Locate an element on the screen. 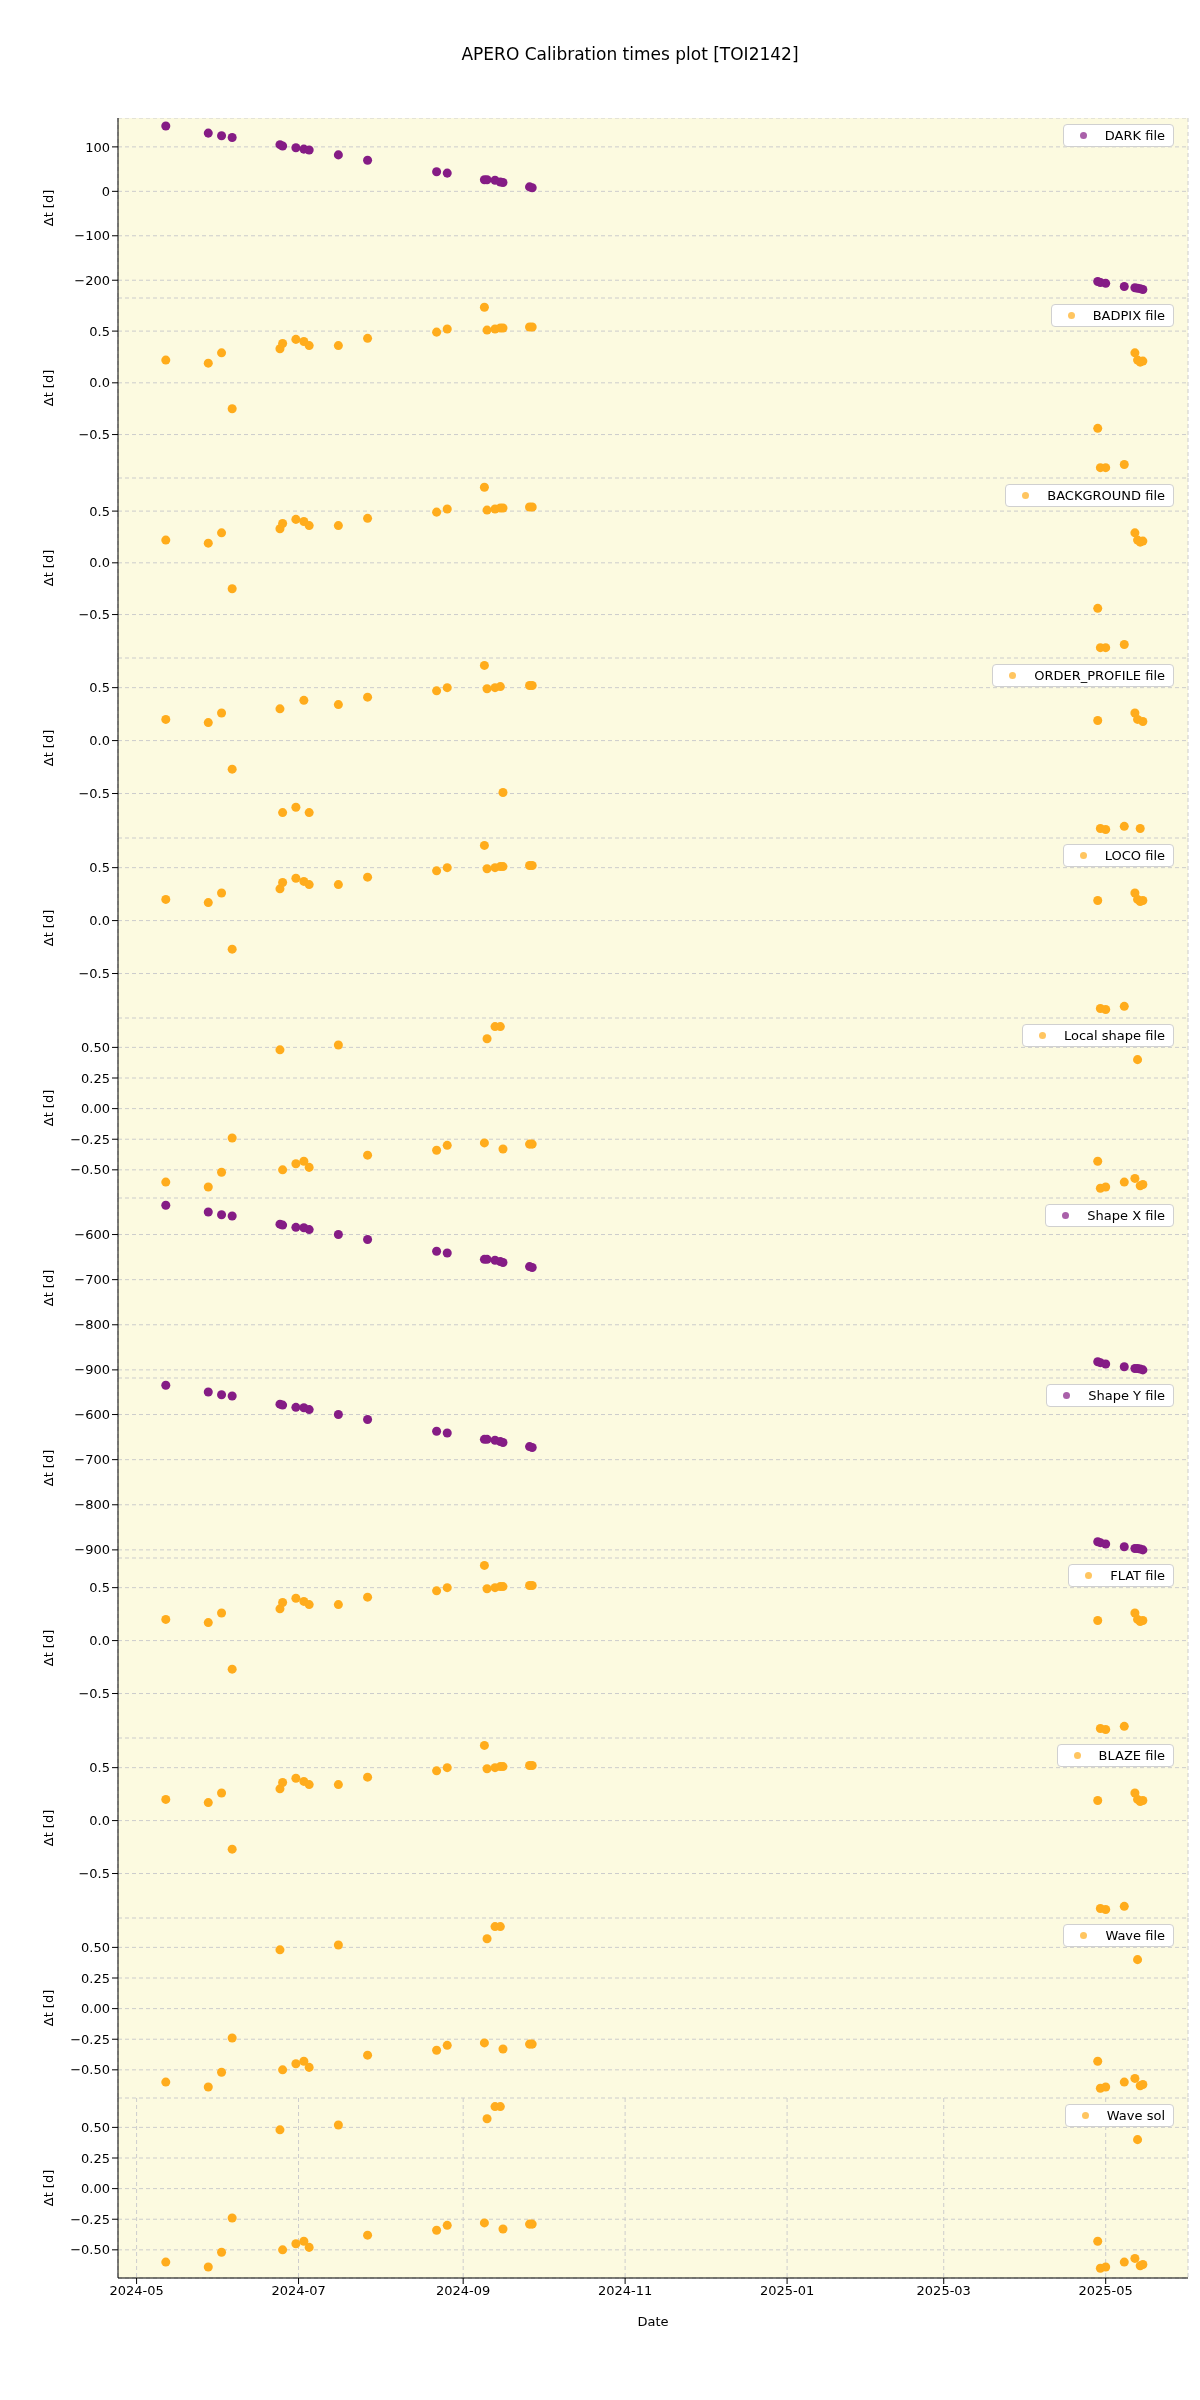 The height and width of the screenshot is (2400, 1200). y-tick-label: −200 is located at coordinates (92, 280).